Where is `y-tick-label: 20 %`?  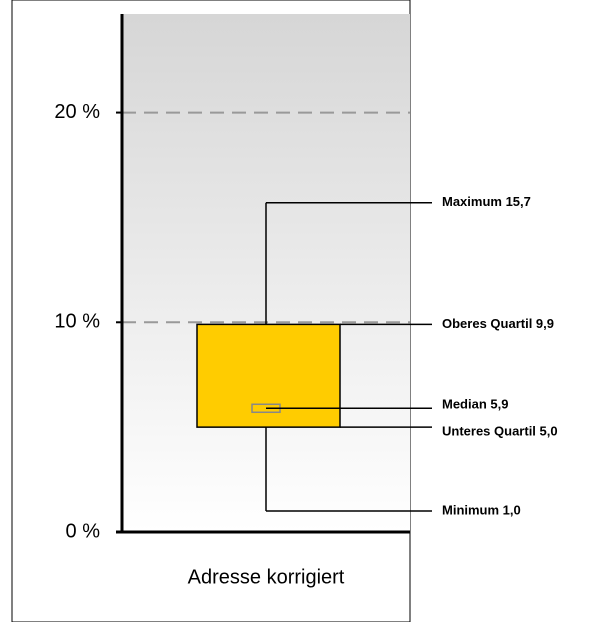
y-tick-label: 20 % is located at coordinates (77, 112).